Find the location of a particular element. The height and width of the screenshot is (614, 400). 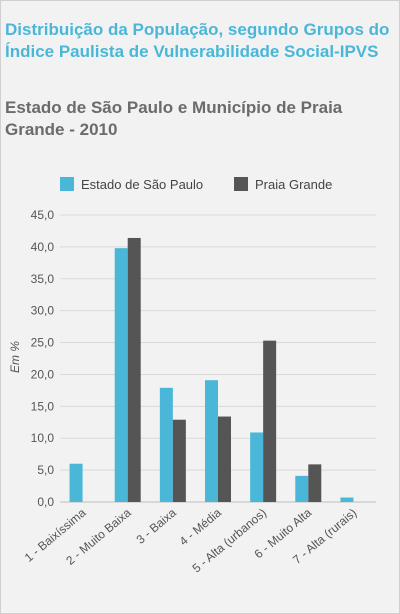

y-tick-label: 45,0 is located at coordinates (43, 215).